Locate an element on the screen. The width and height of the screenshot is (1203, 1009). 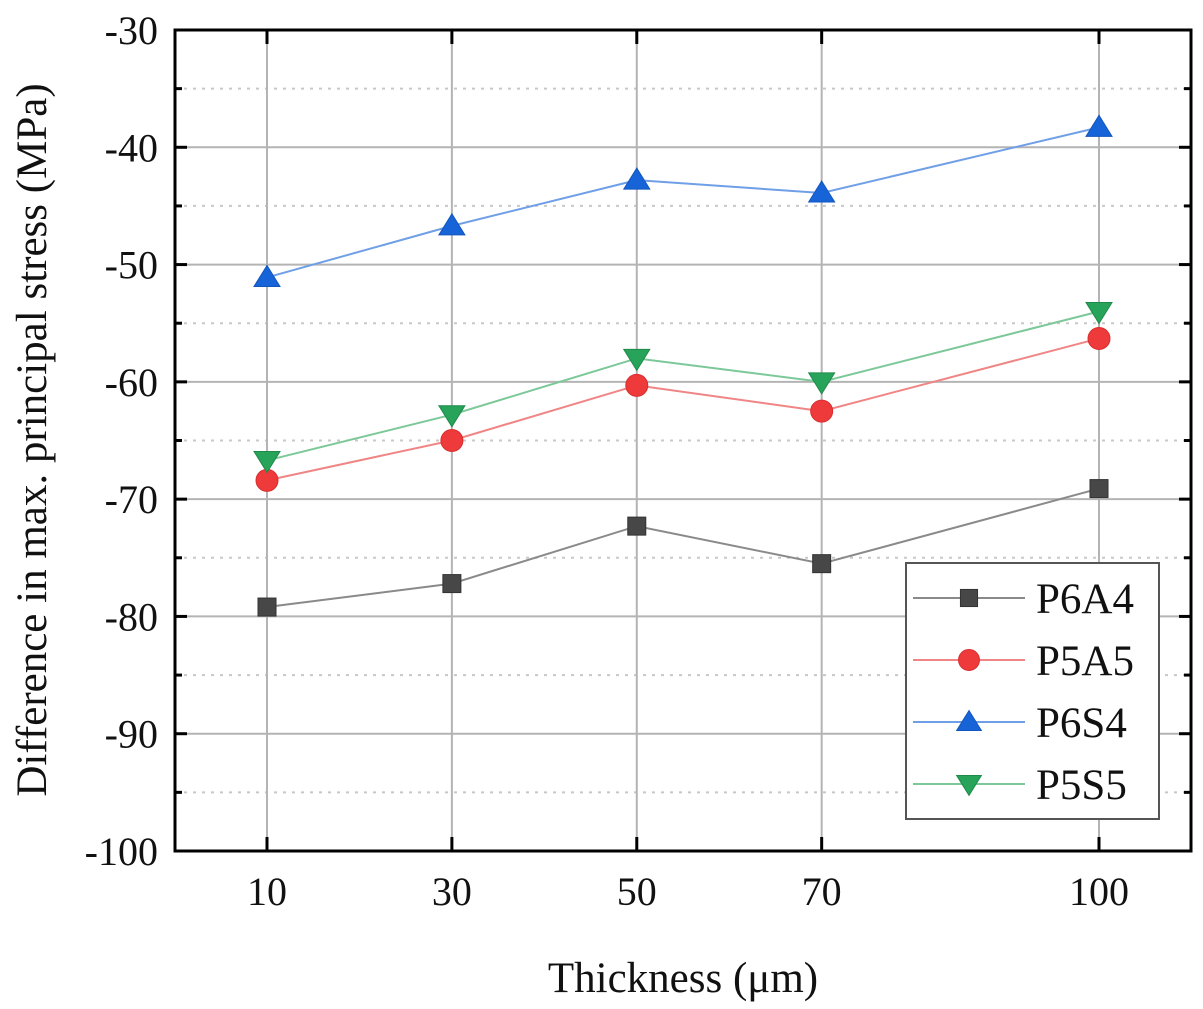
legend-label: P5A5 is located at coordinates (1085, 661).